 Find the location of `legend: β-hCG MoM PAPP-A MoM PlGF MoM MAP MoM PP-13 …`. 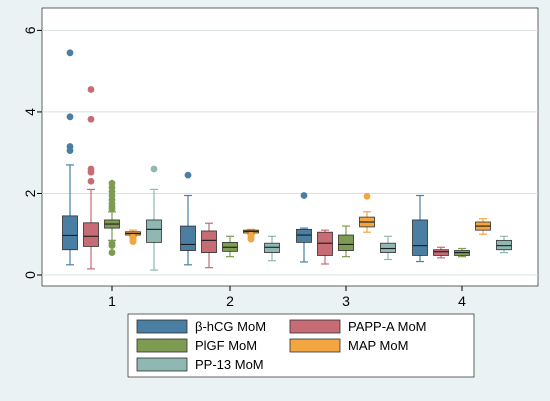

legend: β-hCG MoM PAPP-A MoM PlGF MoM MAP MoM PP-13 … is located at coordinates (301, 345).